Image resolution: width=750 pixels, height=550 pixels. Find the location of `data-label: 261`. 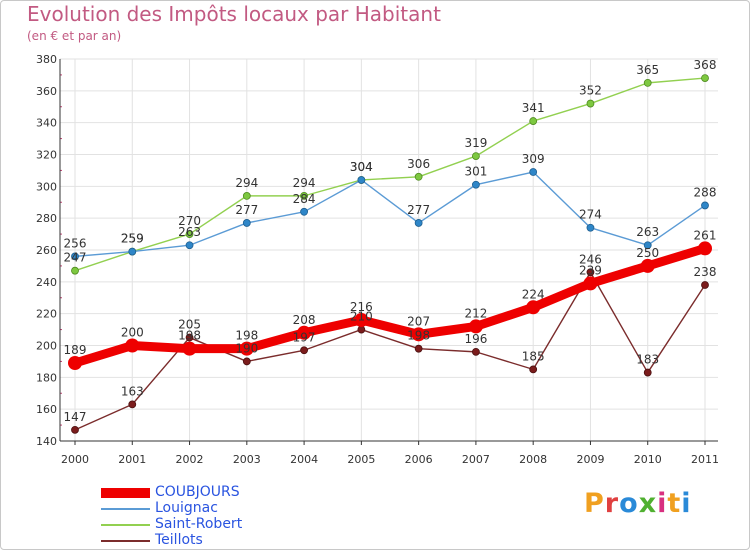

data-label: 261 is located at coordinates (705, 235).